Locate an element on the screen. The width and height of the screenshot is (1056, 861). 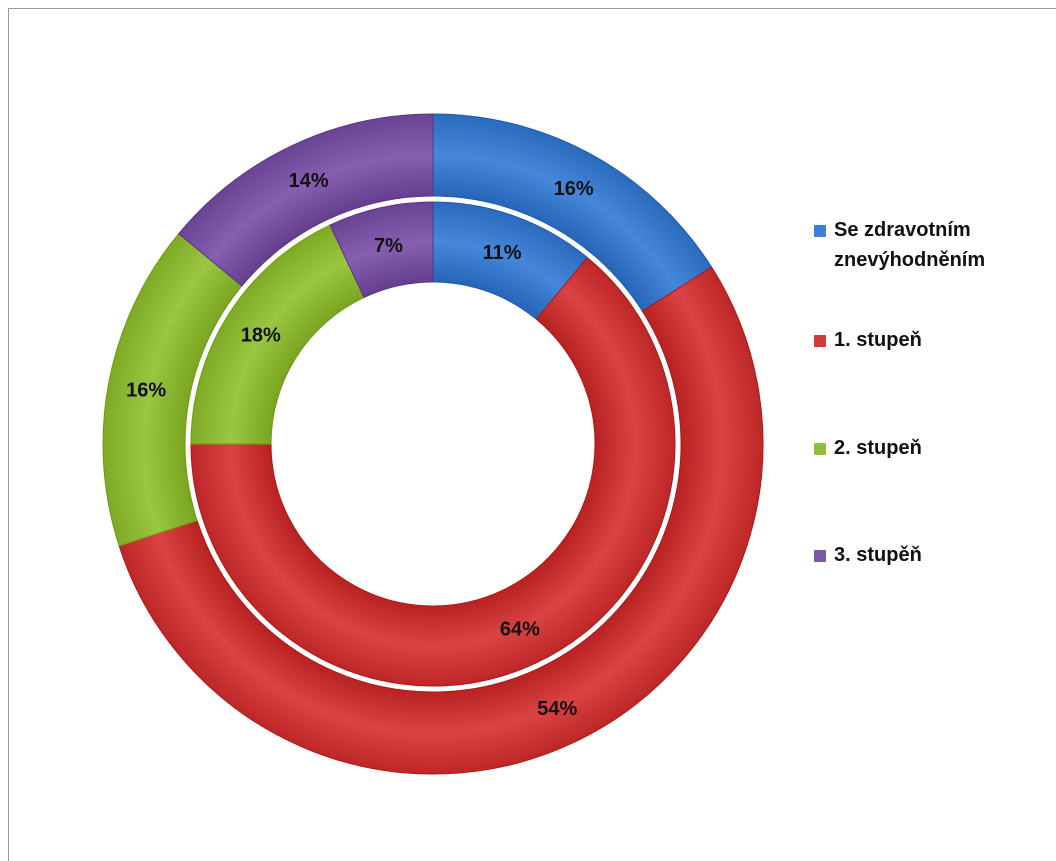
legend-label: 2. stupeň is located at coordinates (878, 448).